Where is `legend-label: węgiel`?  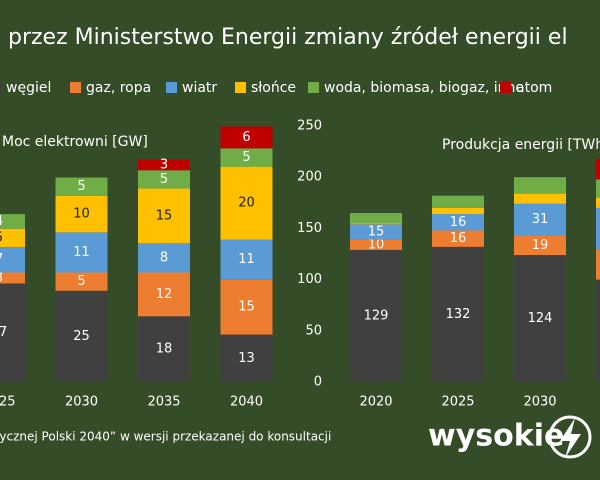 legend-label: węgiel is located at coordinates (28, 88).